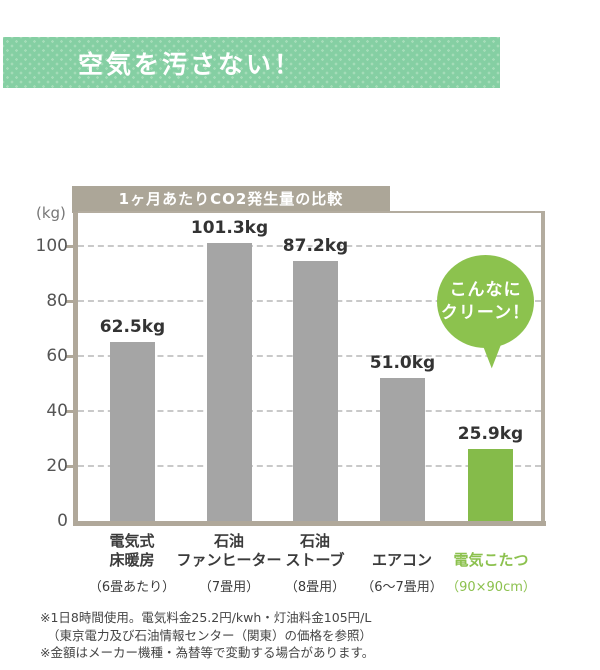  I want to click on footnote-line: ※1日8時間使用。電気料金25.2円/kwh・灯油料金105円/L, so click(206, 617).